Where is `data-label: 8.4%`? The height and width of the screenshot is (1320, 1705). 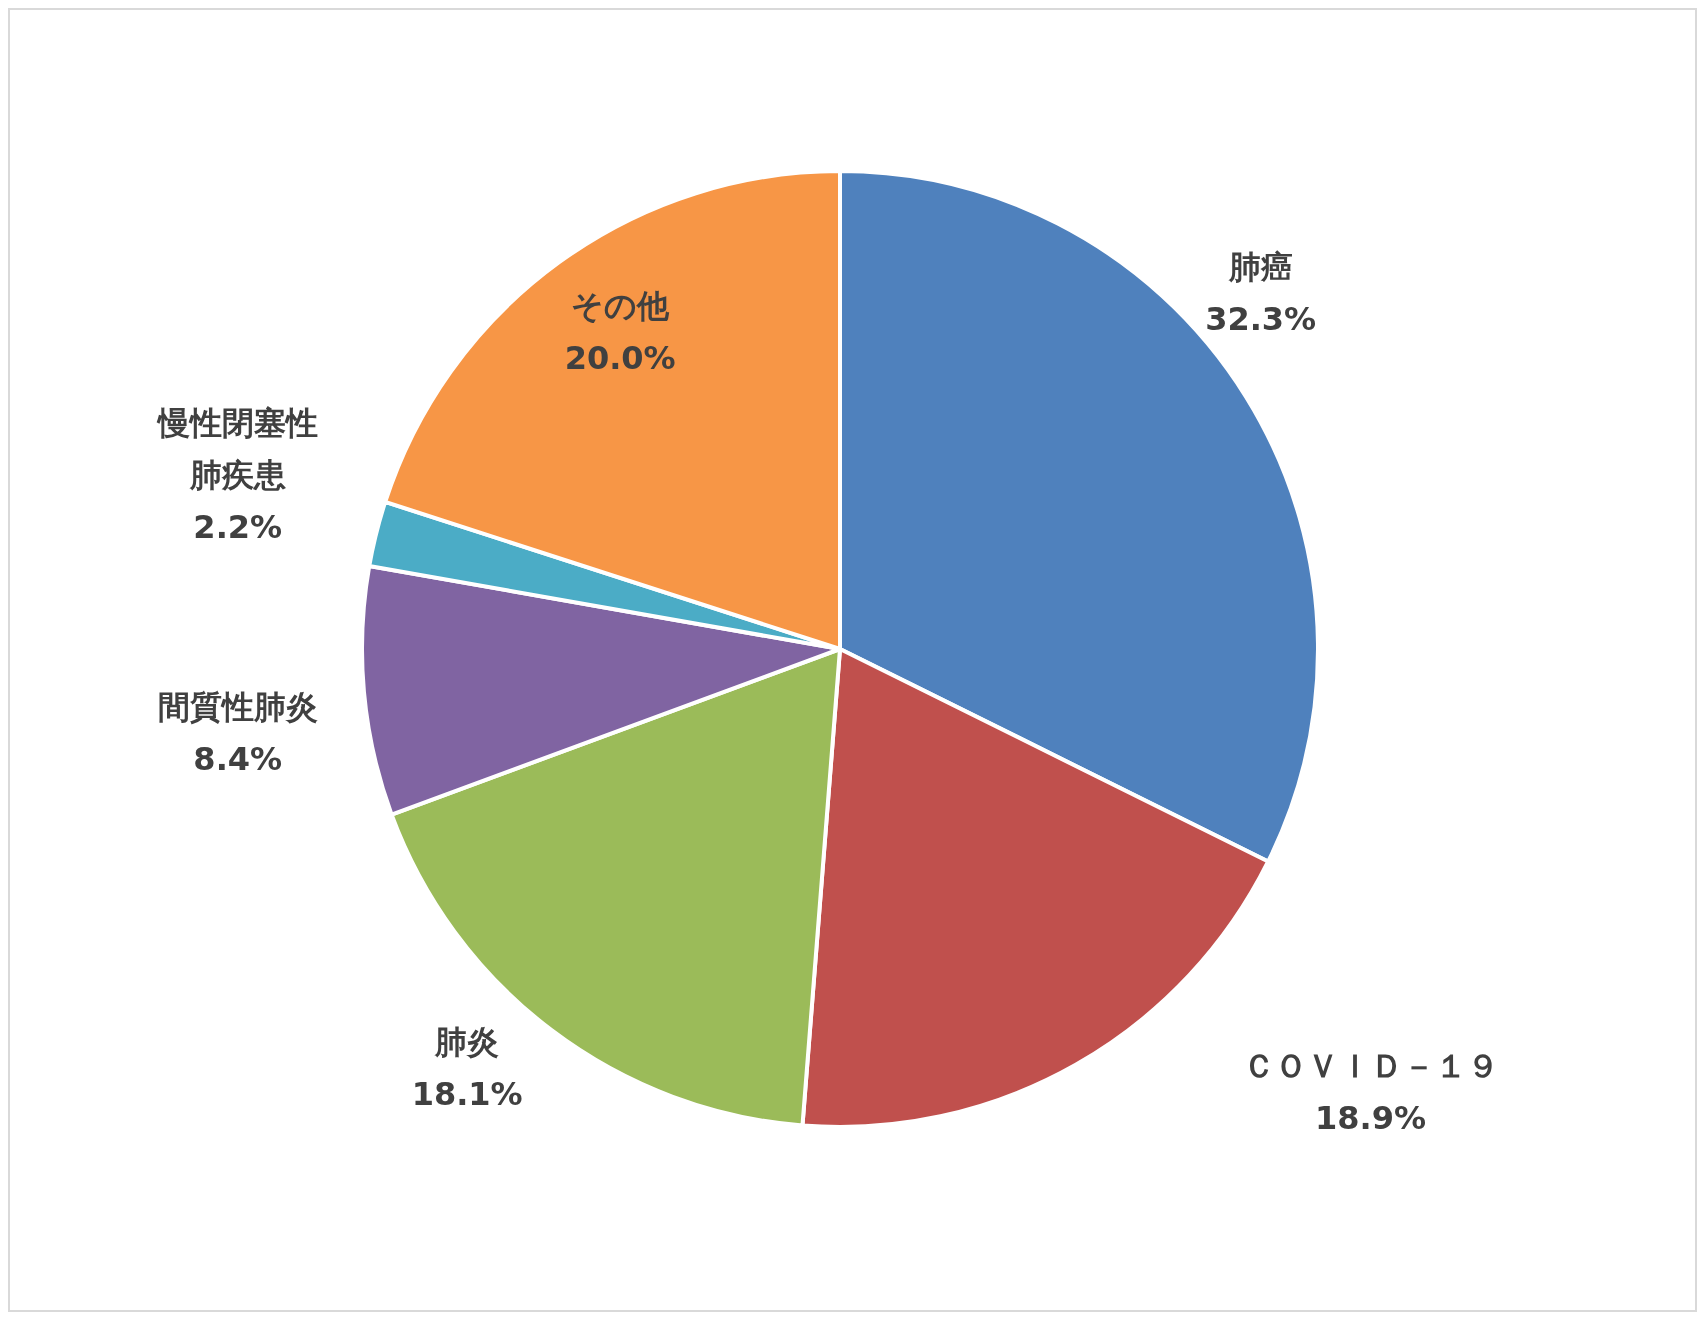
data-label: 8.4% is located at coordinates (238, 759).